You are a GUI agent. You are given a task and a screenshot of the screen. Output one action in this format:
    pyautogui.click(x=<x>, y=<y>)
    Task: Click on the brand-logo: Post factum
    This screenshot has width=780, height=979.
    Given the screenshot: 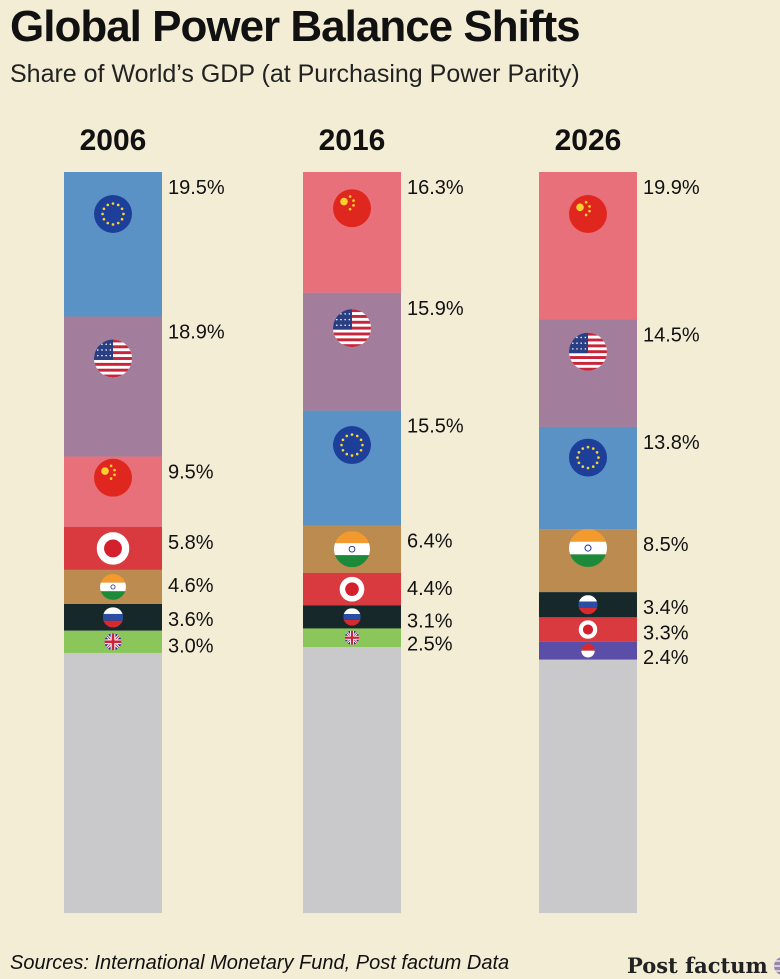 What is the action you would take?
    pyautogui.click(x=703, y=965)
    